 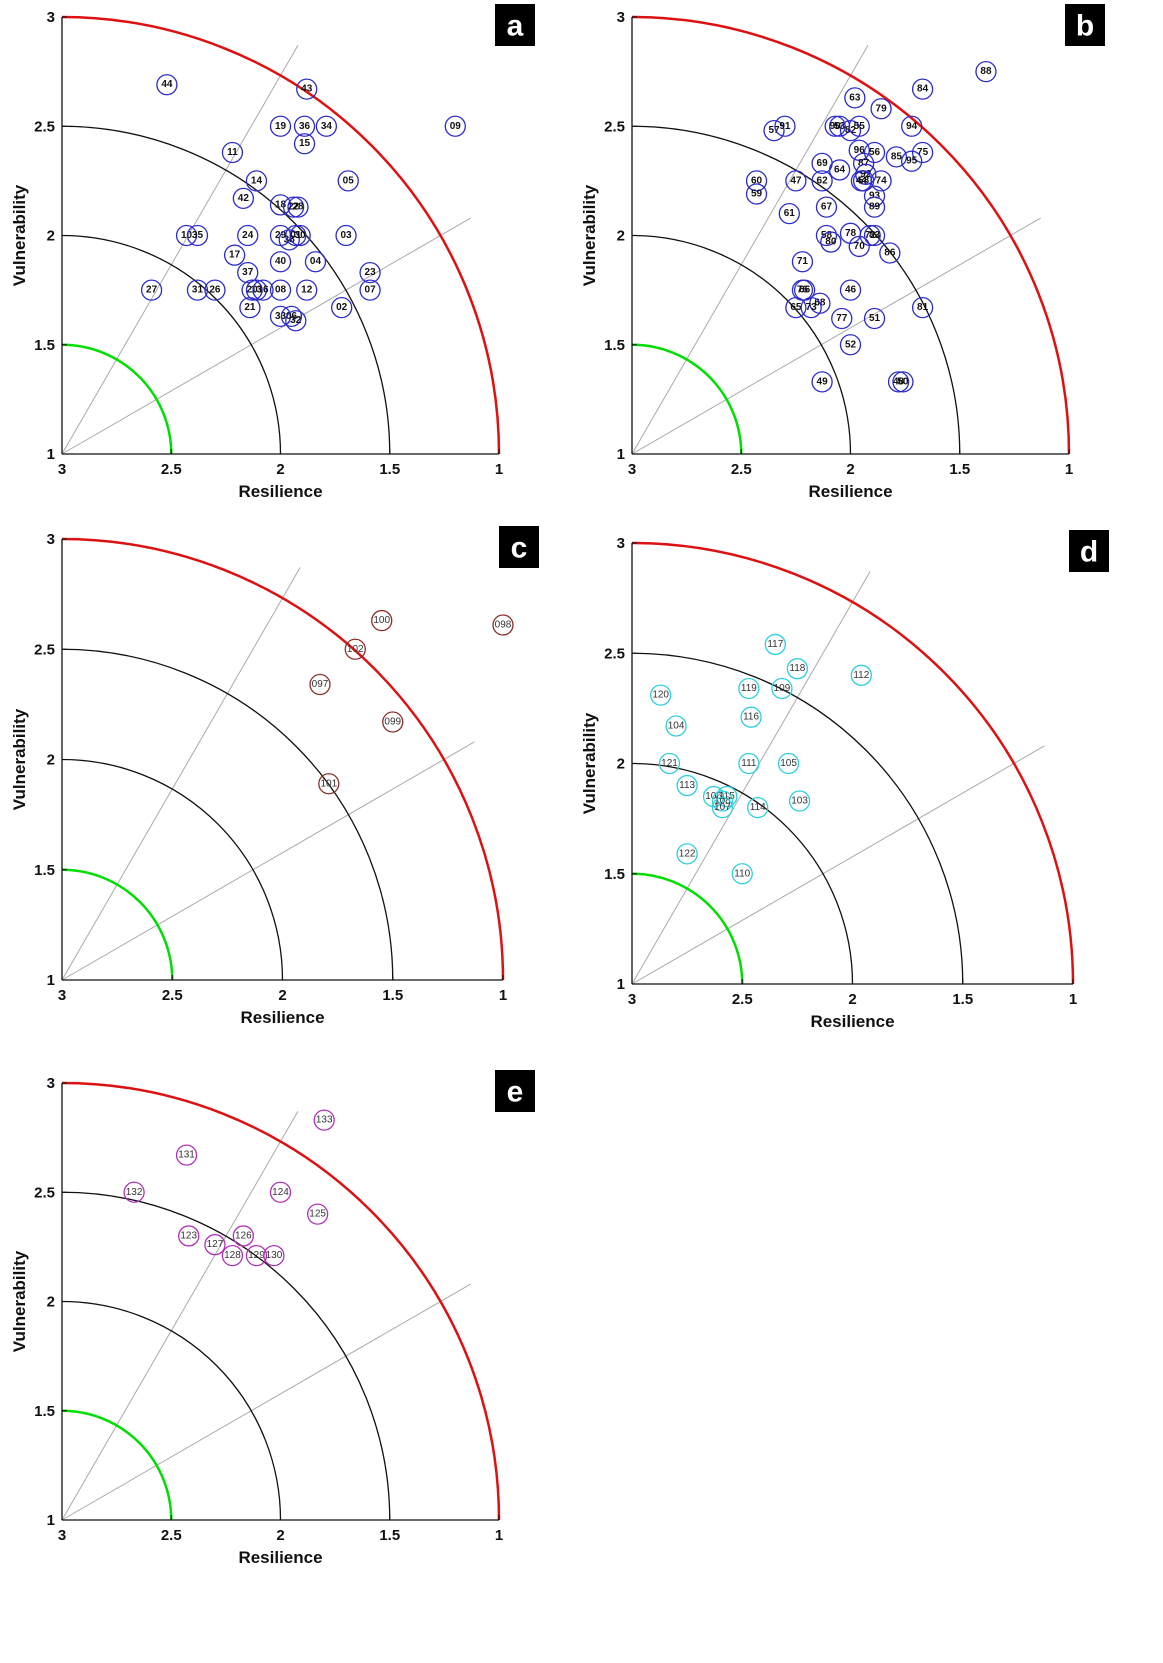 I want to click on data-point-label: 05, so click(x=349, y=180).